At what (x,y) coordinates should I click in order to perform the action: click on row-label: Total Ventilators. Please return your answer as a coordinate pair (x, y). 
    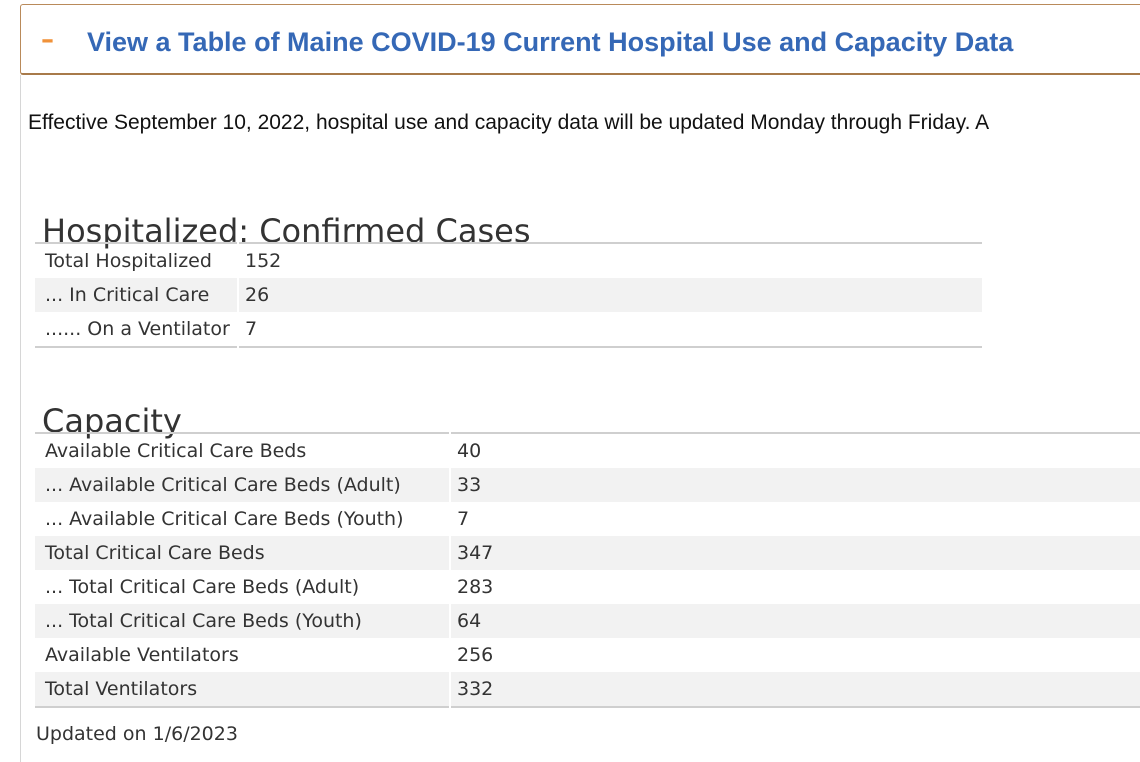
    Looking at the image, I should click on (243, 689).